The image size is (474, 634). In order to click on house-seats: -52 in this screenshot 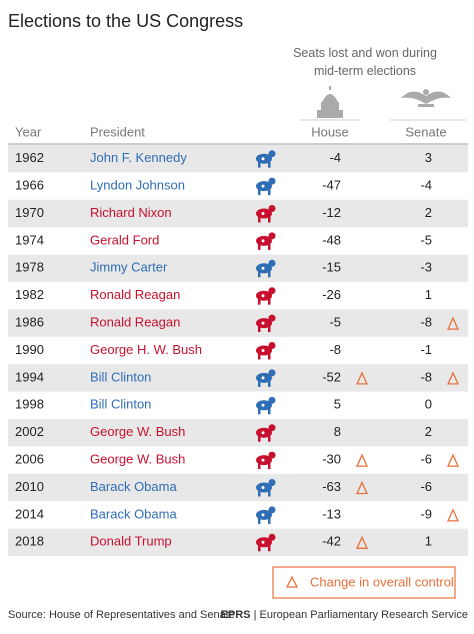, I will do `click(331, 376)`.